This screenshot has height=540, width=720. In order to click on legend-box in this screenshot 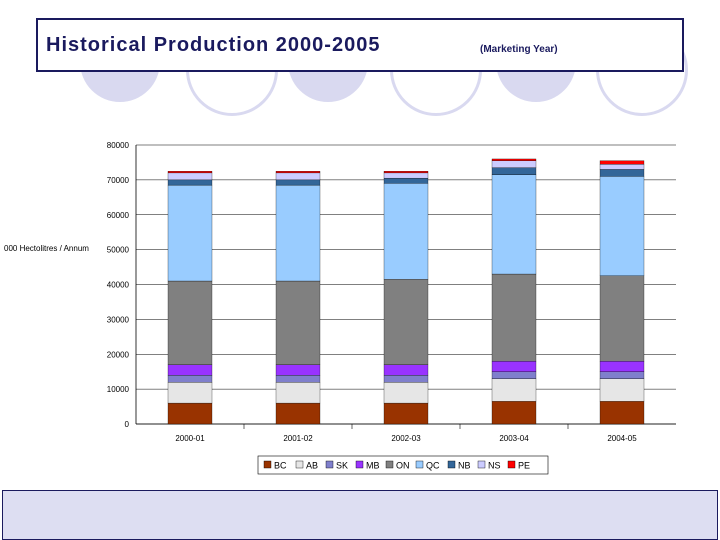, I will do `click(403, 465)`.